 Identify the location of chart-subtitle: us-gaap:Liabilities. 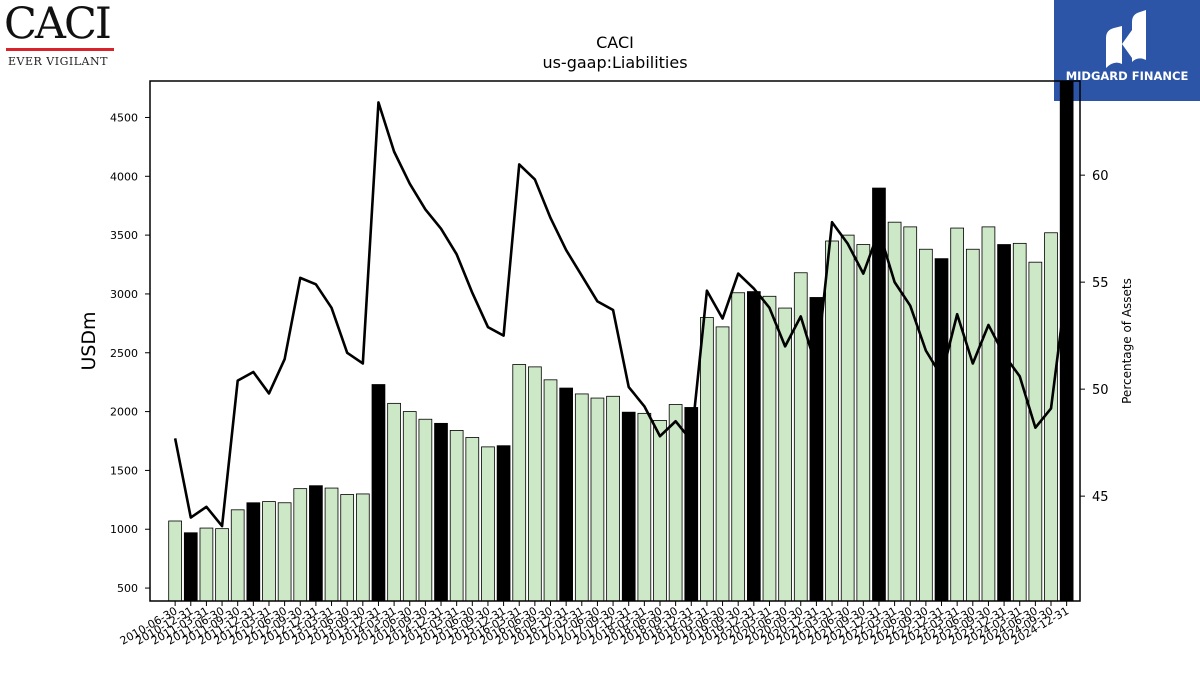
(614, 62).